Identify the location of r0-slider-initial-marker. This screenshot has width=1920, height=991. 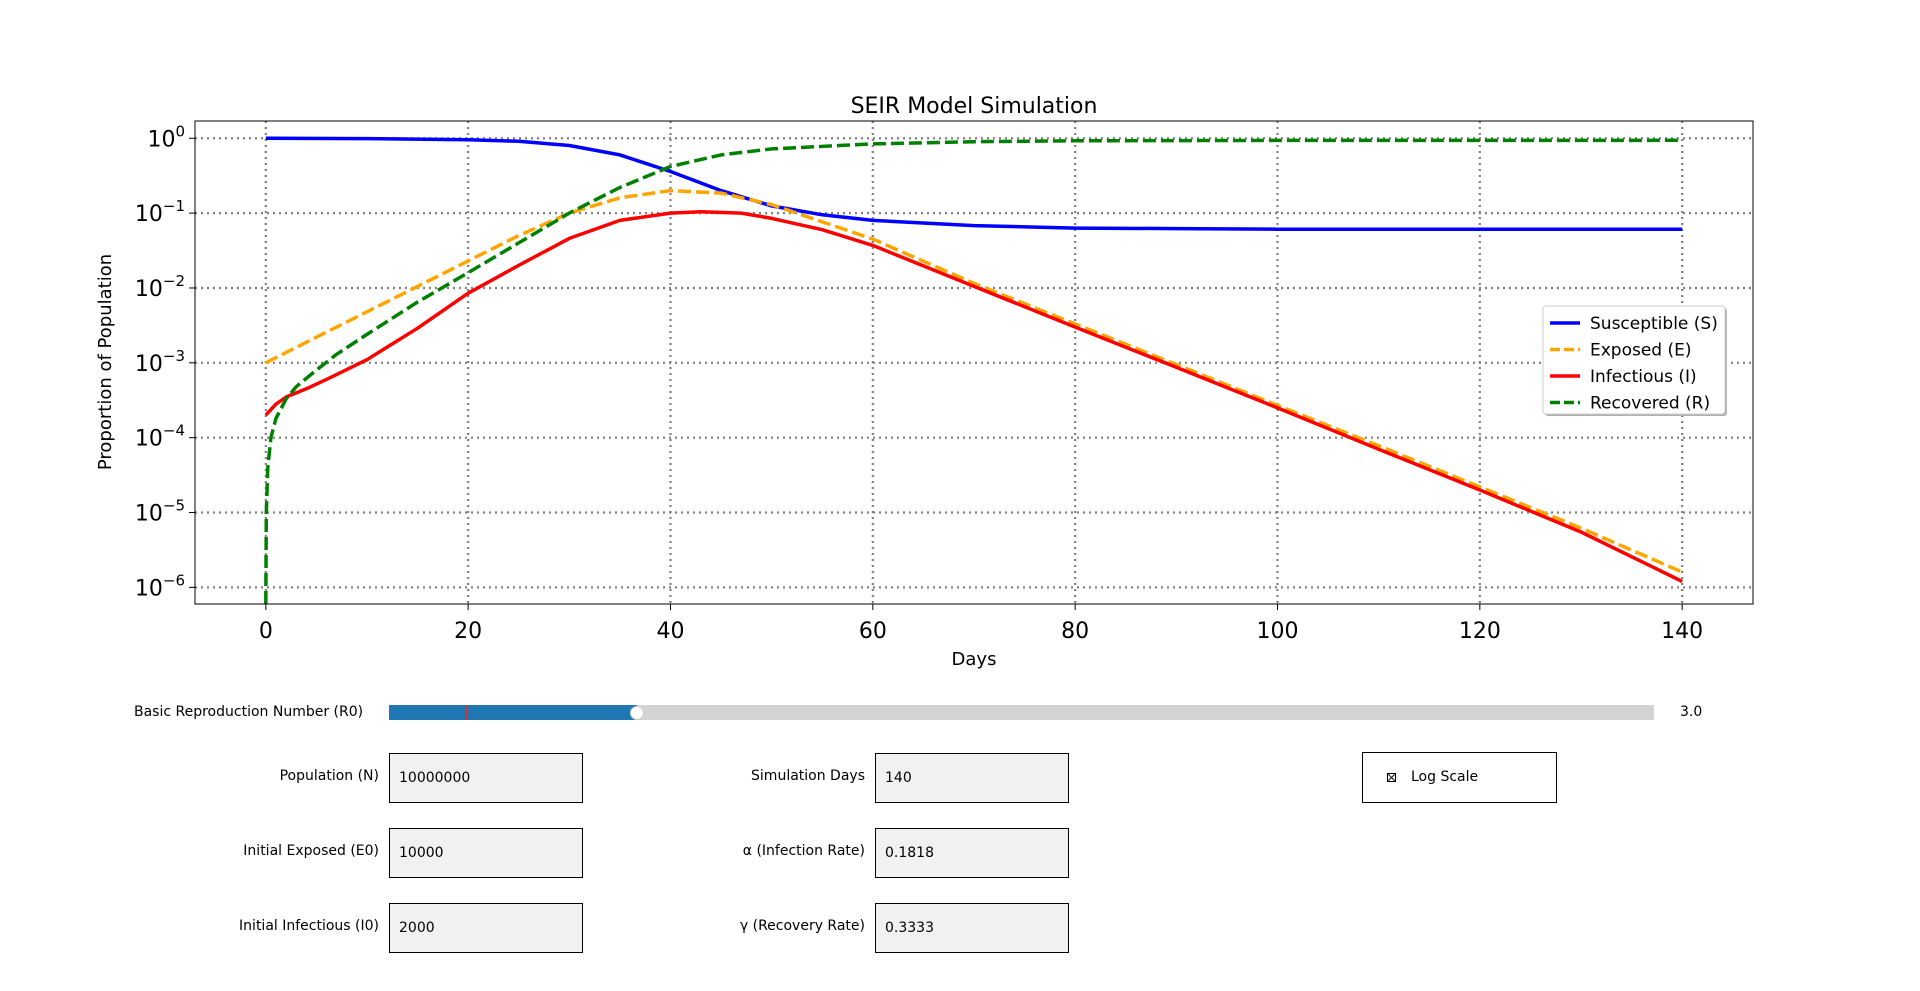
(465, 712).